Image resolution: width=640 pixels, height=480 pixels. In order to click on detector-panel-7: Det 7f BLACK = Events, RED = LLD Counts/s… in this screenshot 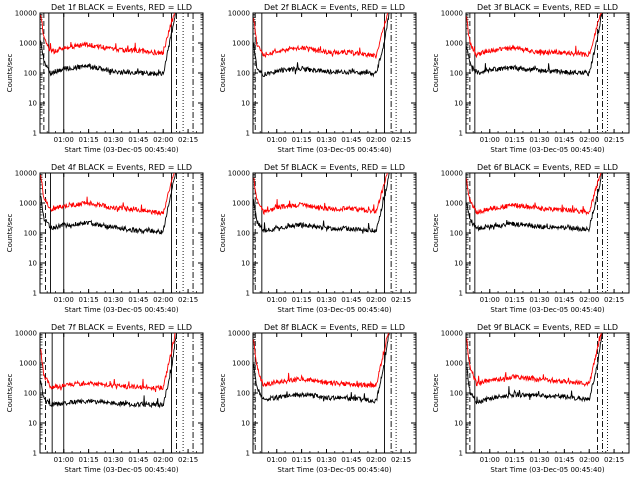, I will do `click(105, 398)`.